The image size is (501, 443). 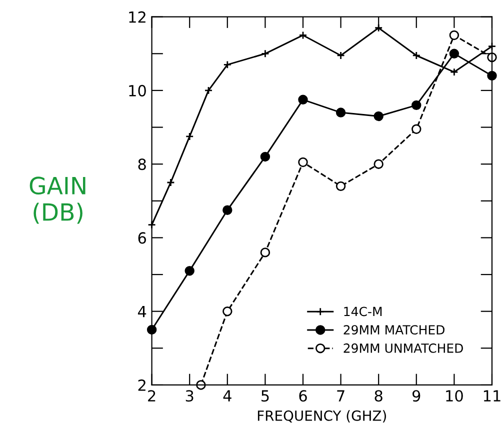 What do you see at coordinates (394, 330) in the screenshot?
I see `legend-label: 29MM MATCHED` at bounding box center [394, 330].